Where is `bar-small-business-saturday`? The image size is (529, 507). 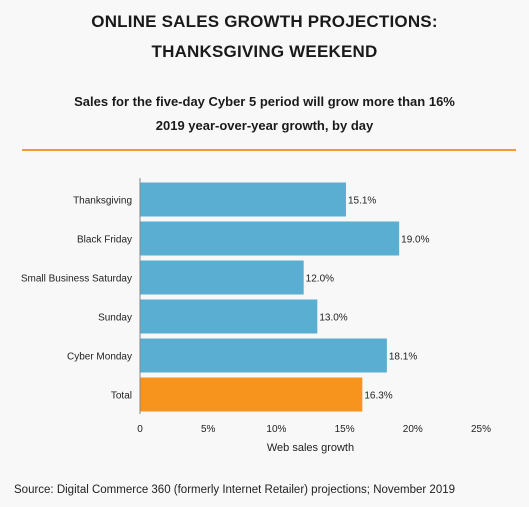 bar-small-business-saturday is located at coordinates (222, 277).